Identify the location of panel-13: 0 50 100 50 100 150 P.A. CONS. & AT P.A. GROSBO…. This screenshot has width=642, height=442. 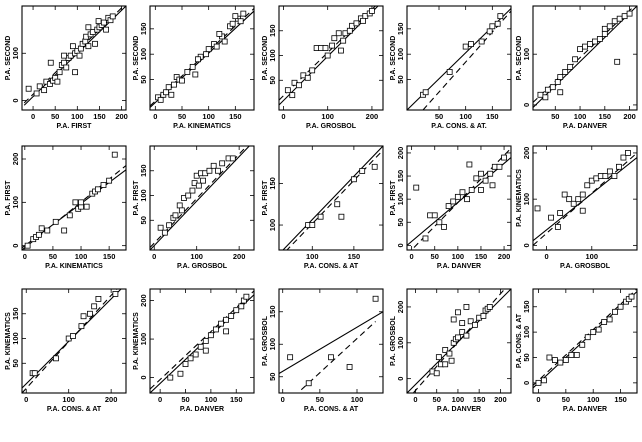
(323, 350).